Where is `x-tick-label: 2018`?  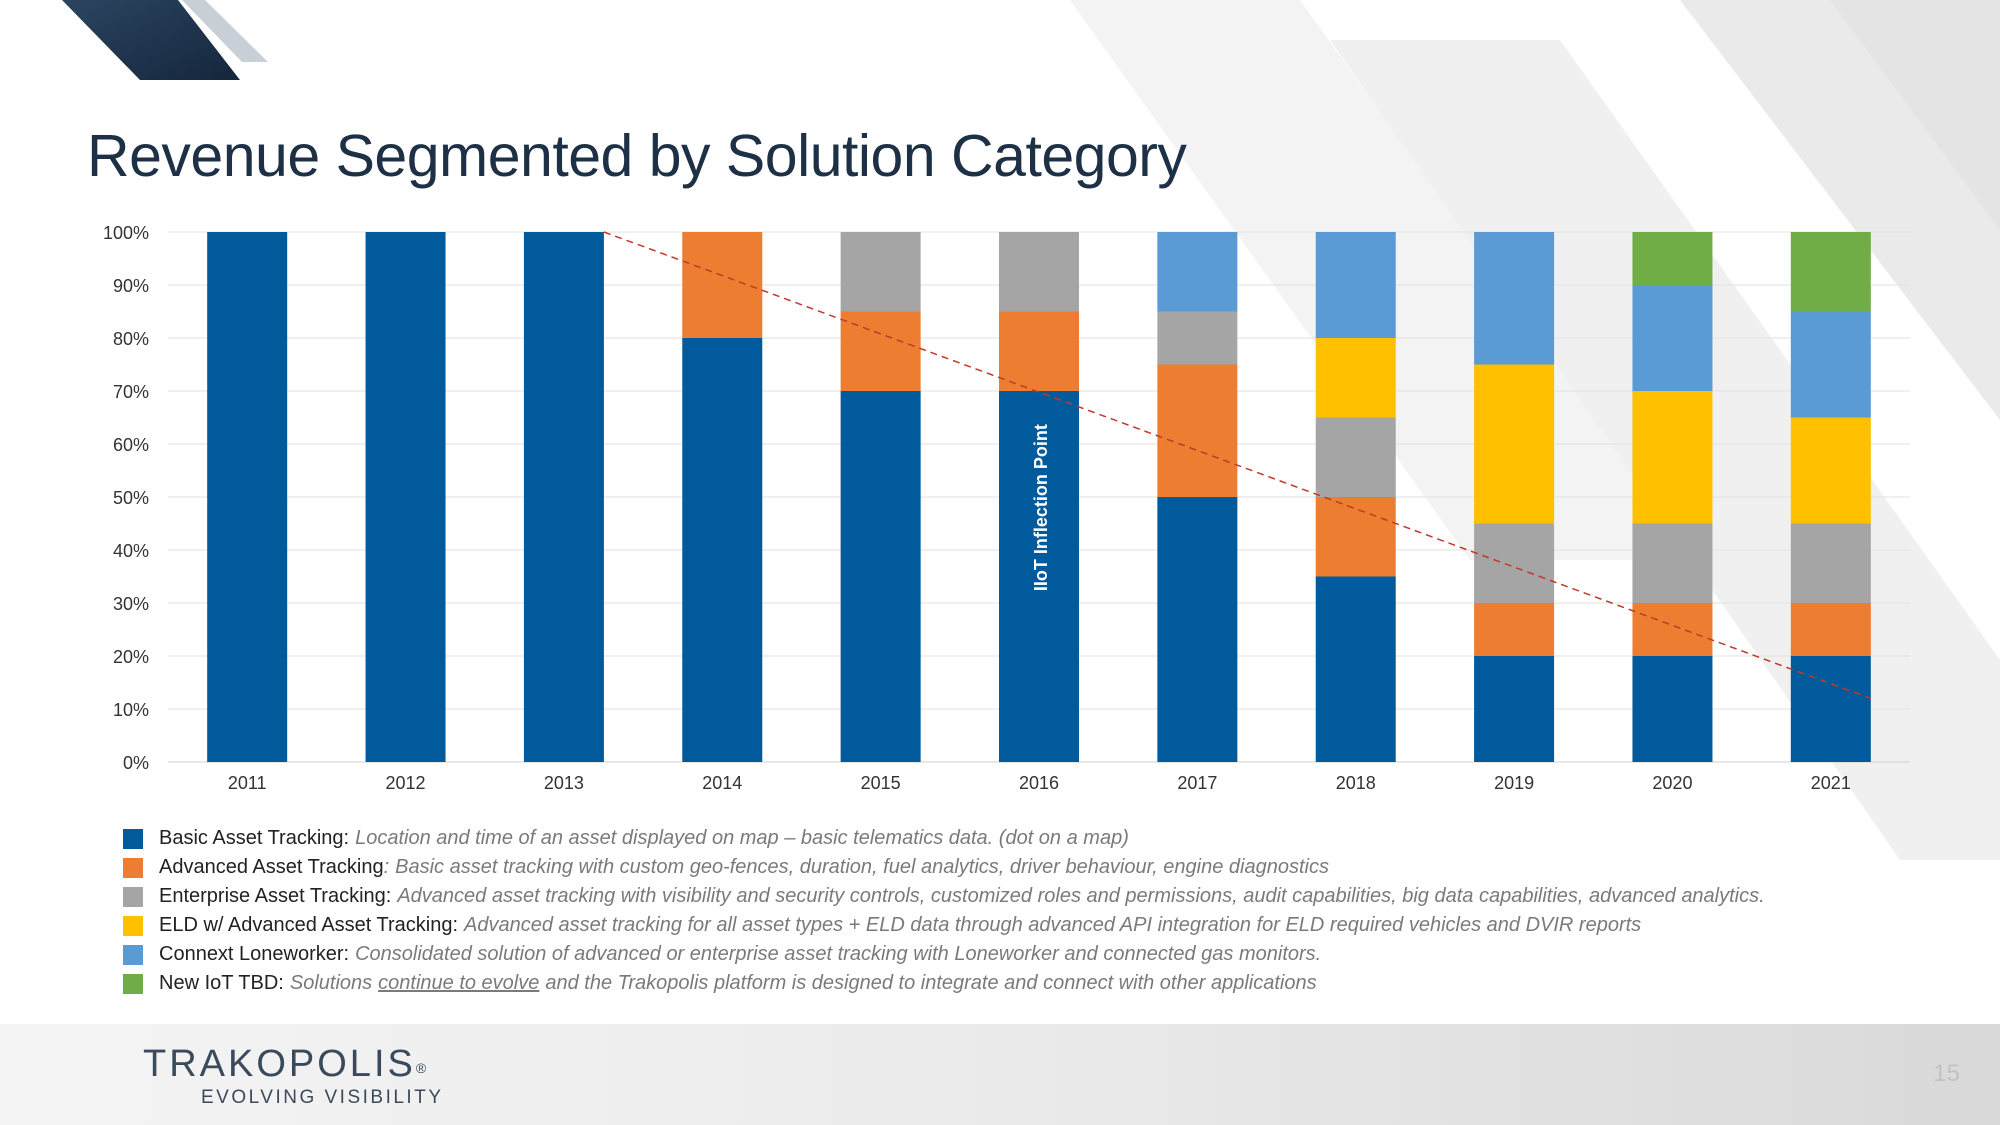
x-tick-label: 2018 is located at coordinates (1356, 783).